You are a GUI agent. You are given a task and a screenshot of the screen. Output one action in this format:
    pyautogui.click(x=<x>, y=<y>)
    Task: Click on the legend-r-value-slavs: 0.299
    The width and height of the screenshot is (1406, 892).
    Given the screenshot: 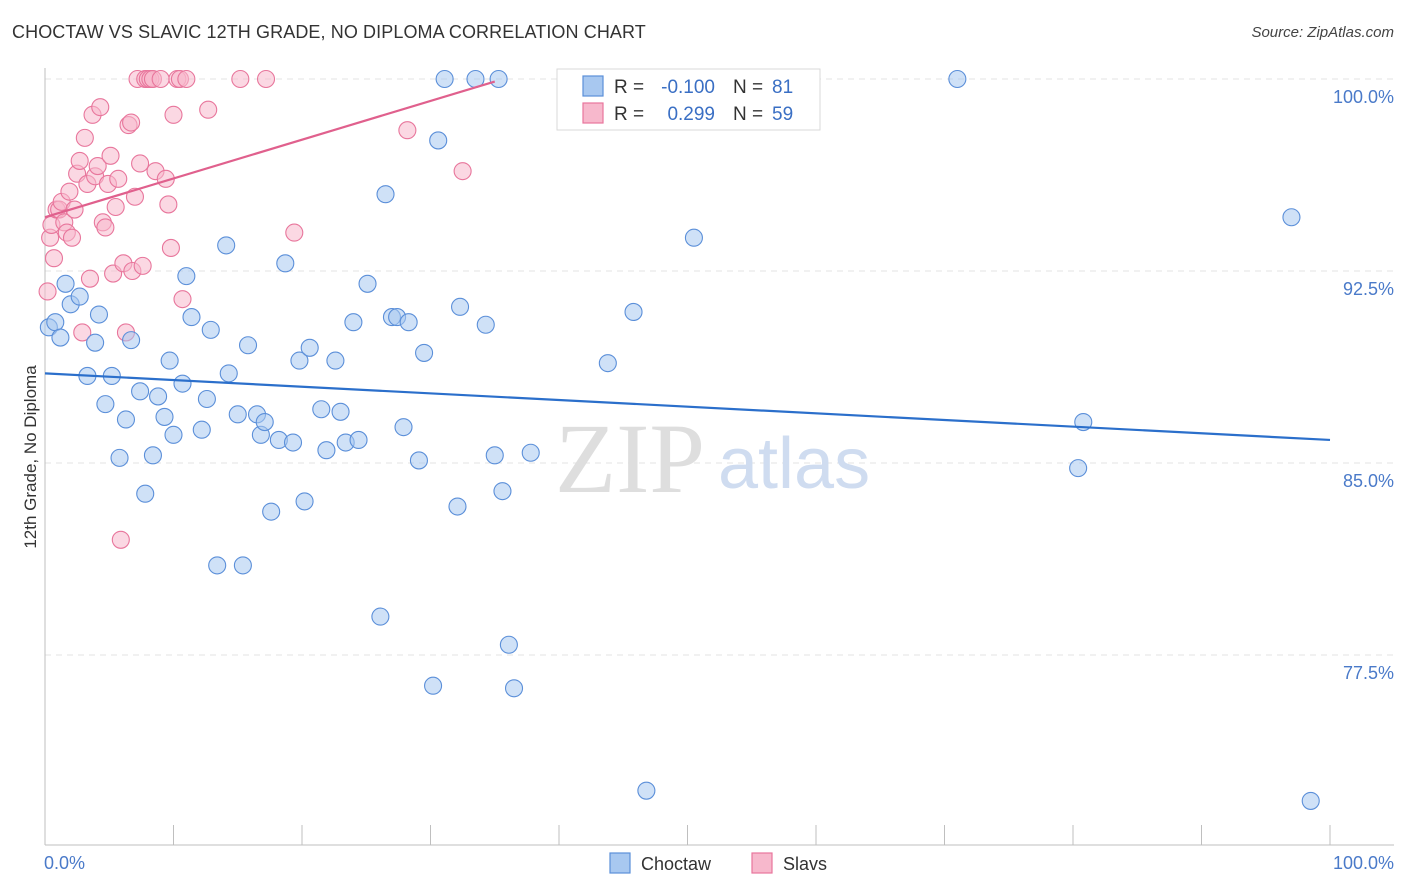 What is the action you would take?
    pyautogui.click(x=691, y=114)
    